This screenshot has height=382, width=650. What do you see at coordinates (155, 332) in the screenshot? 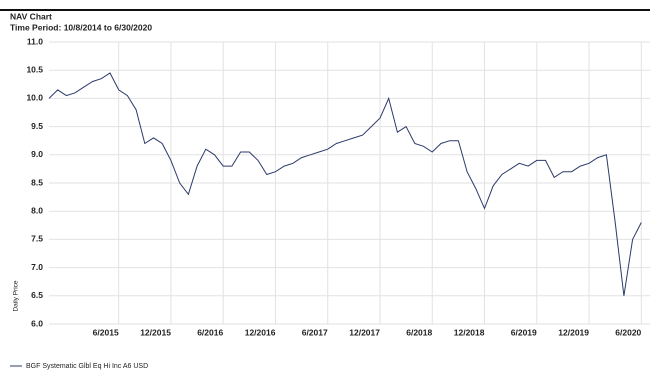
I see `x-tick-label: 12/2015` at bounding box center [155, 332].